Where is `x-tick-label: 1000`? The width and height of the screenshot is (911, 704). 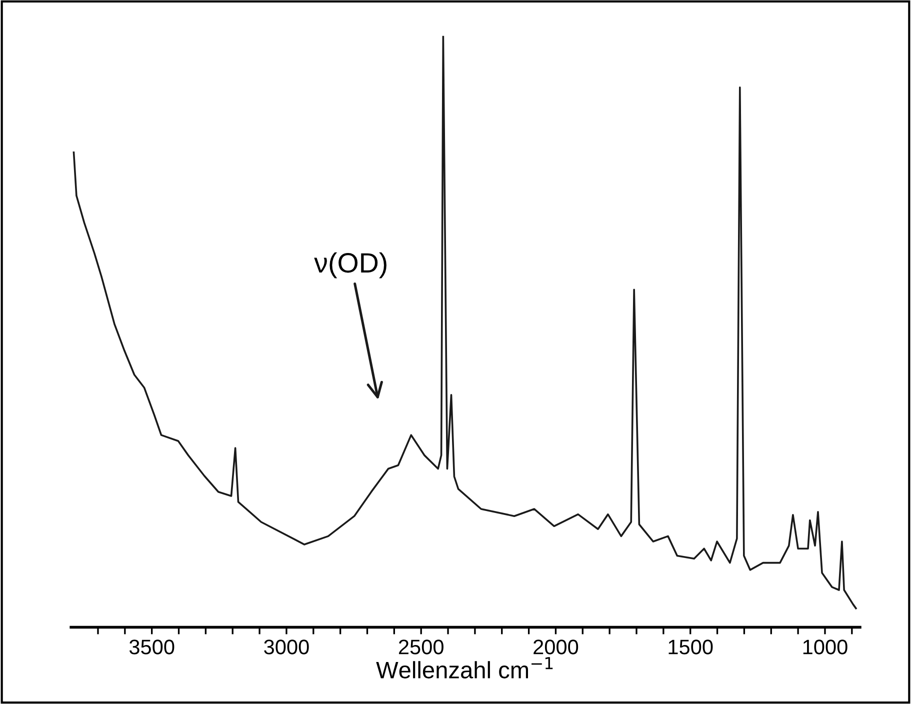 x-tick-label: 1000 is located at coordinates (825, 647).